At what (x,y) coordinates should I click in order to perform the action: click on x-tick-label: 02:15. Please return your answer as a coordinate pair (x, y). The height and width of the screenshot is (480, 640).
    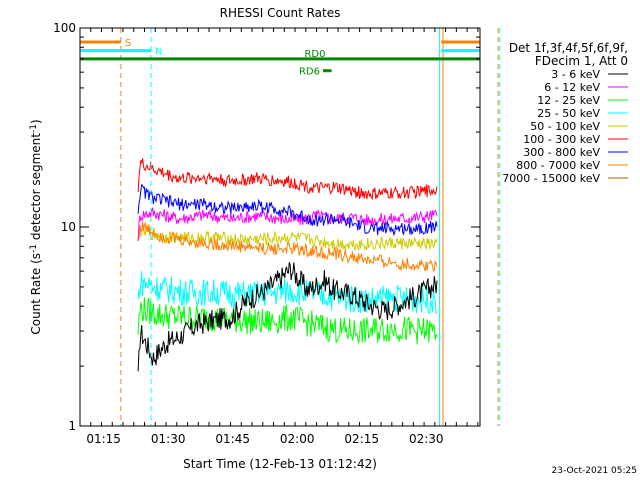
    Looking at the image, I should click on (361, 439).